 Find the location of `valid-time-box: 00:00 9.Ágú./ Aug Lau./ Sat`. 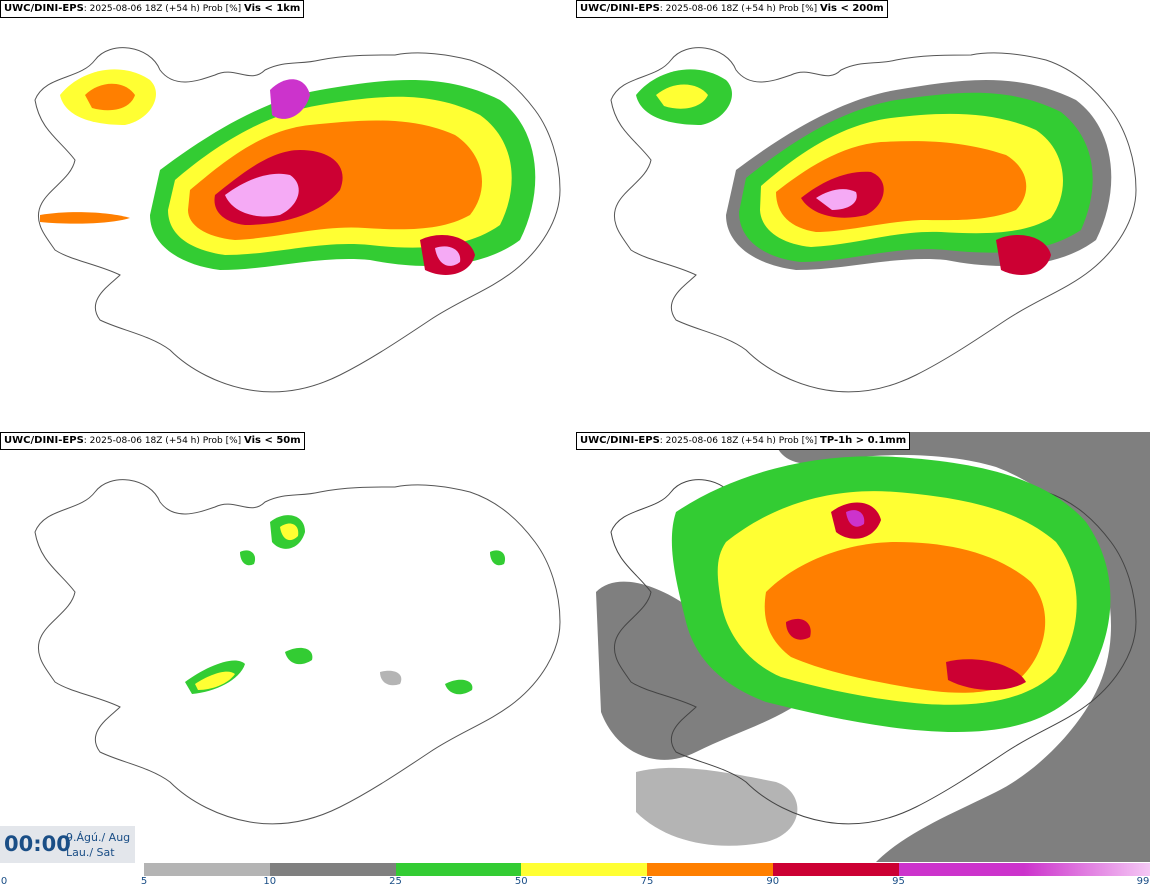

valid-time-box: 00:00 9.Ágú./ Aug Lau./ Sat is located at coordinates (67, 844).